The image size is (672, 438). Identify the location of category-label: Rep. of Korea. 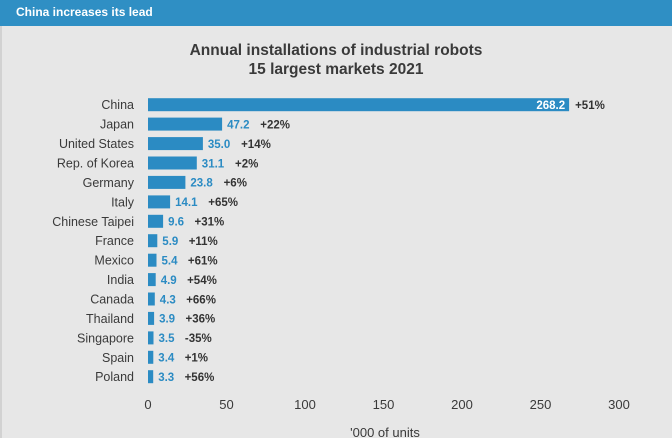
(95, 164).